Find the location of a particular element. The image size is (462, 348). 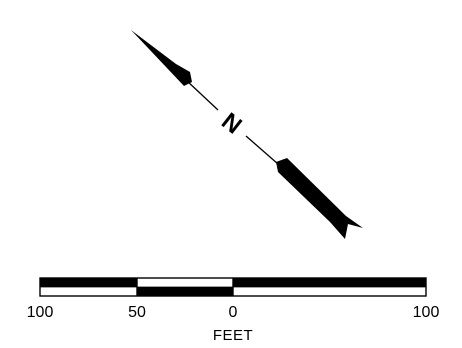

north-arrow-tail is located at coordinates (319, 198).